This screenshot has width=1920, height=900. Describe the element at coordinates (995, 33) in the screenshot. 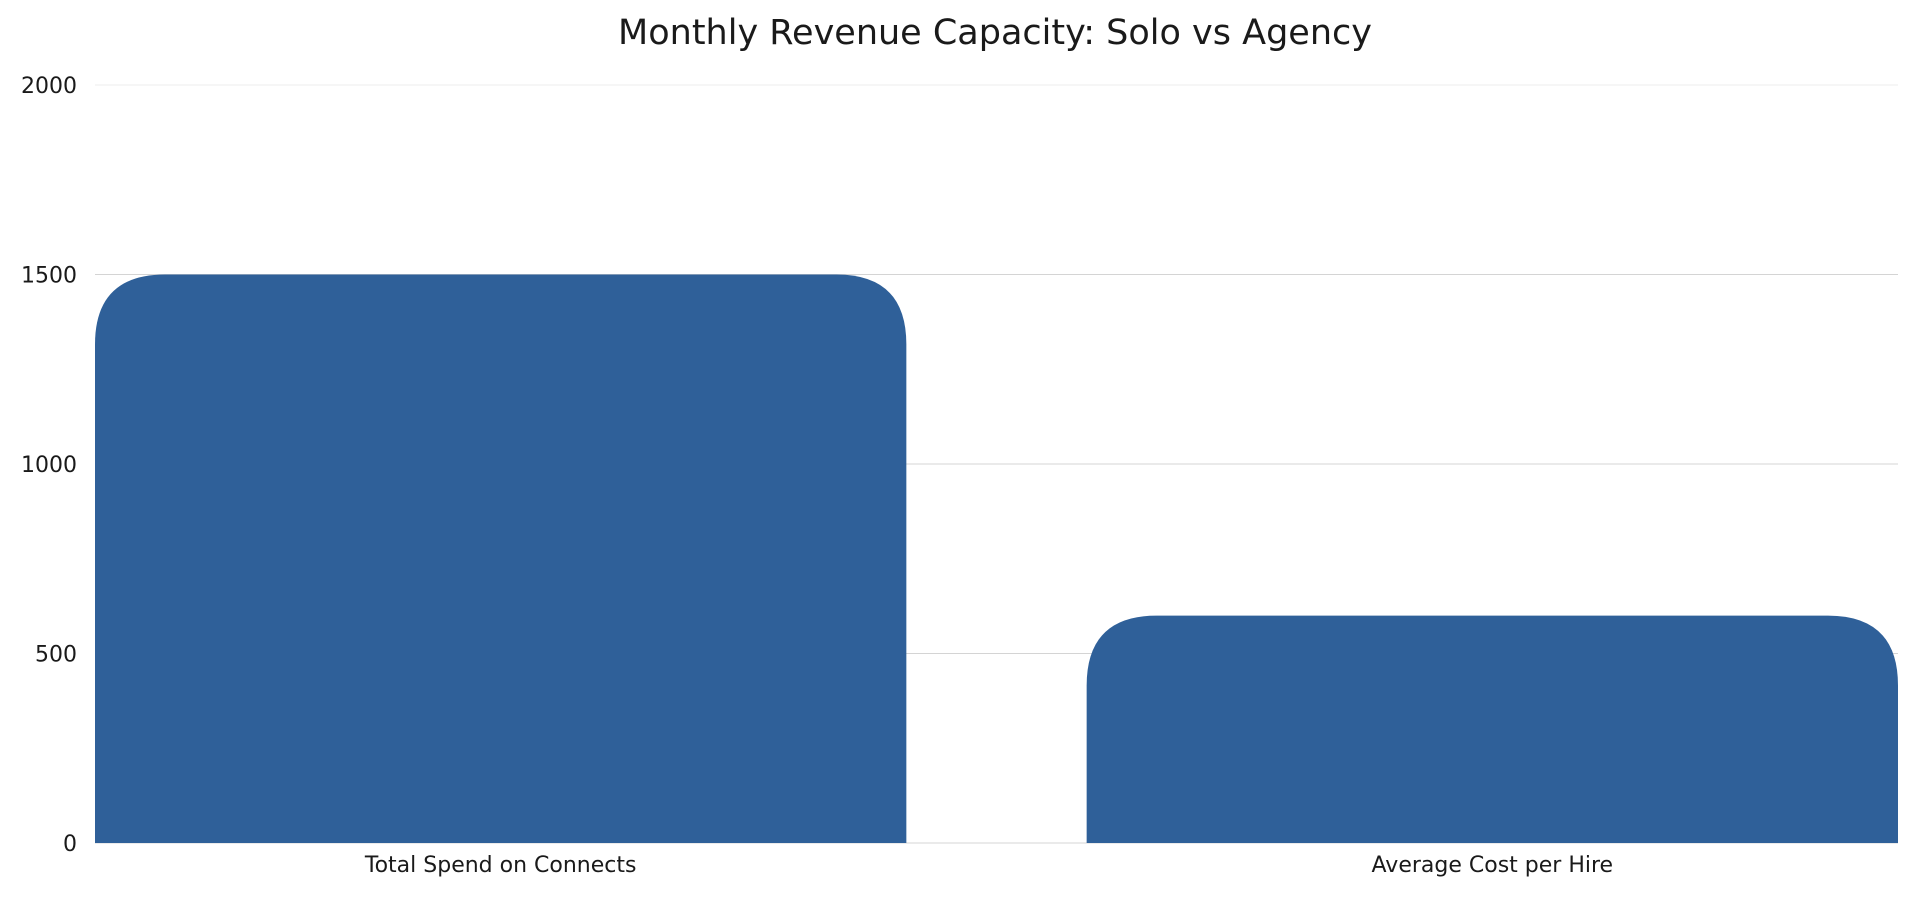

I see `chart-title: Monthly Revenue Capacity: Solo vs Agency` at that location.